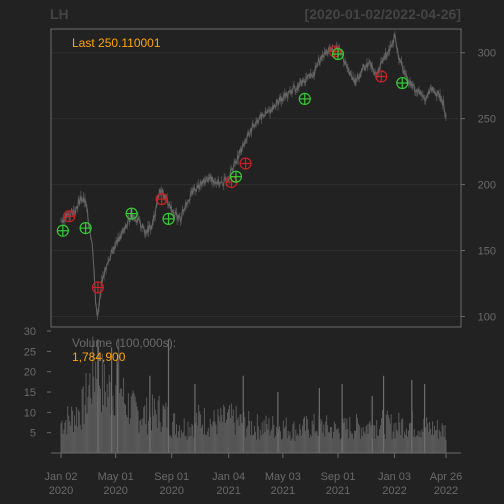 The image size is (504, 504). I want to click on price-tick-label: 150, so click(487, 252).